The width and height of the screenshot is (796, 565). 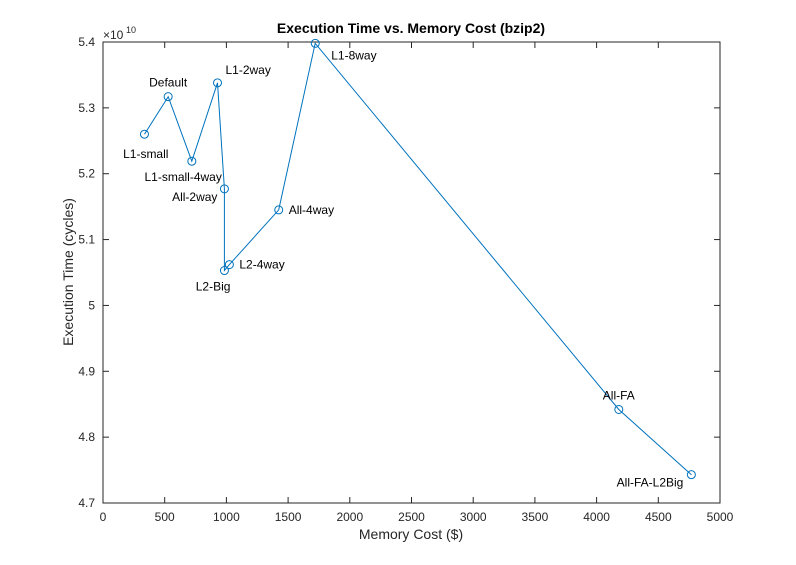 What do you see at coordinates (131, 30) in the screenshot?
I see `y-exponent-power: 10` at bounding box center [131, 30].